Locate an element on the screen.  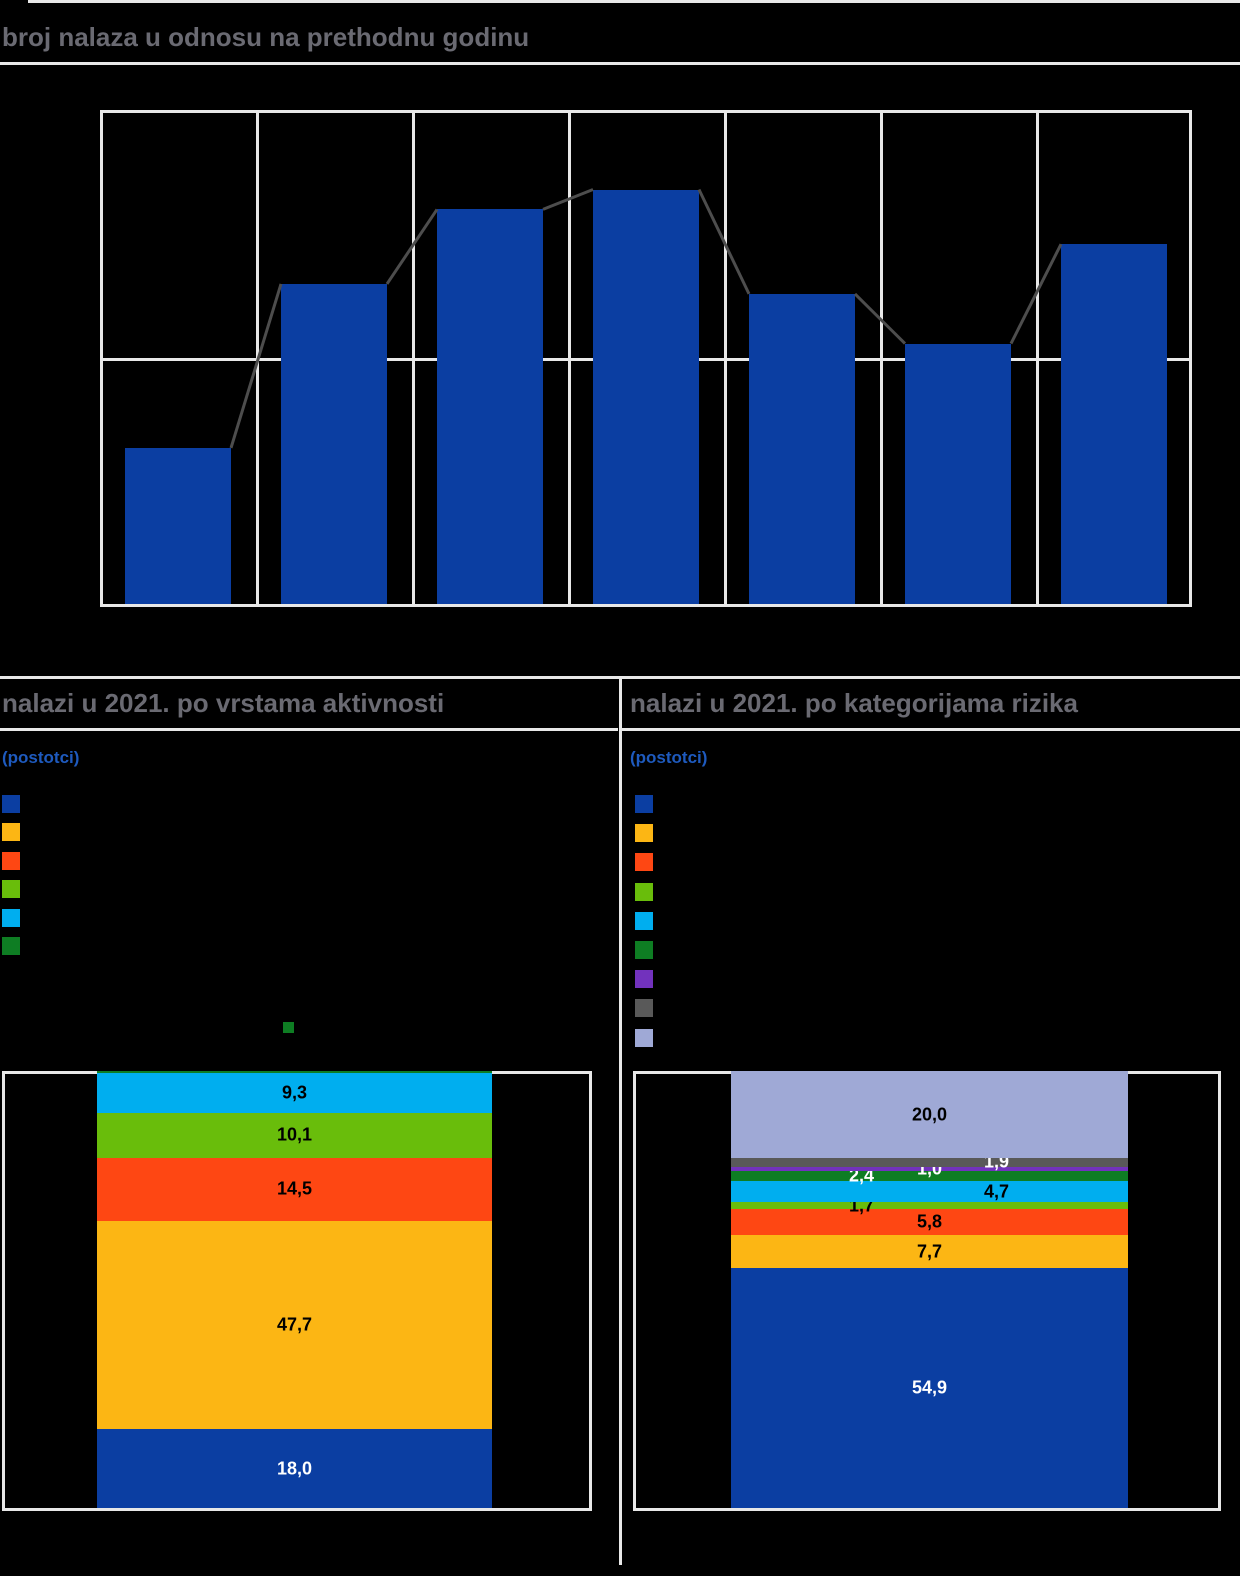
data-label: 14,5 is located at coordinates (294, 1188).